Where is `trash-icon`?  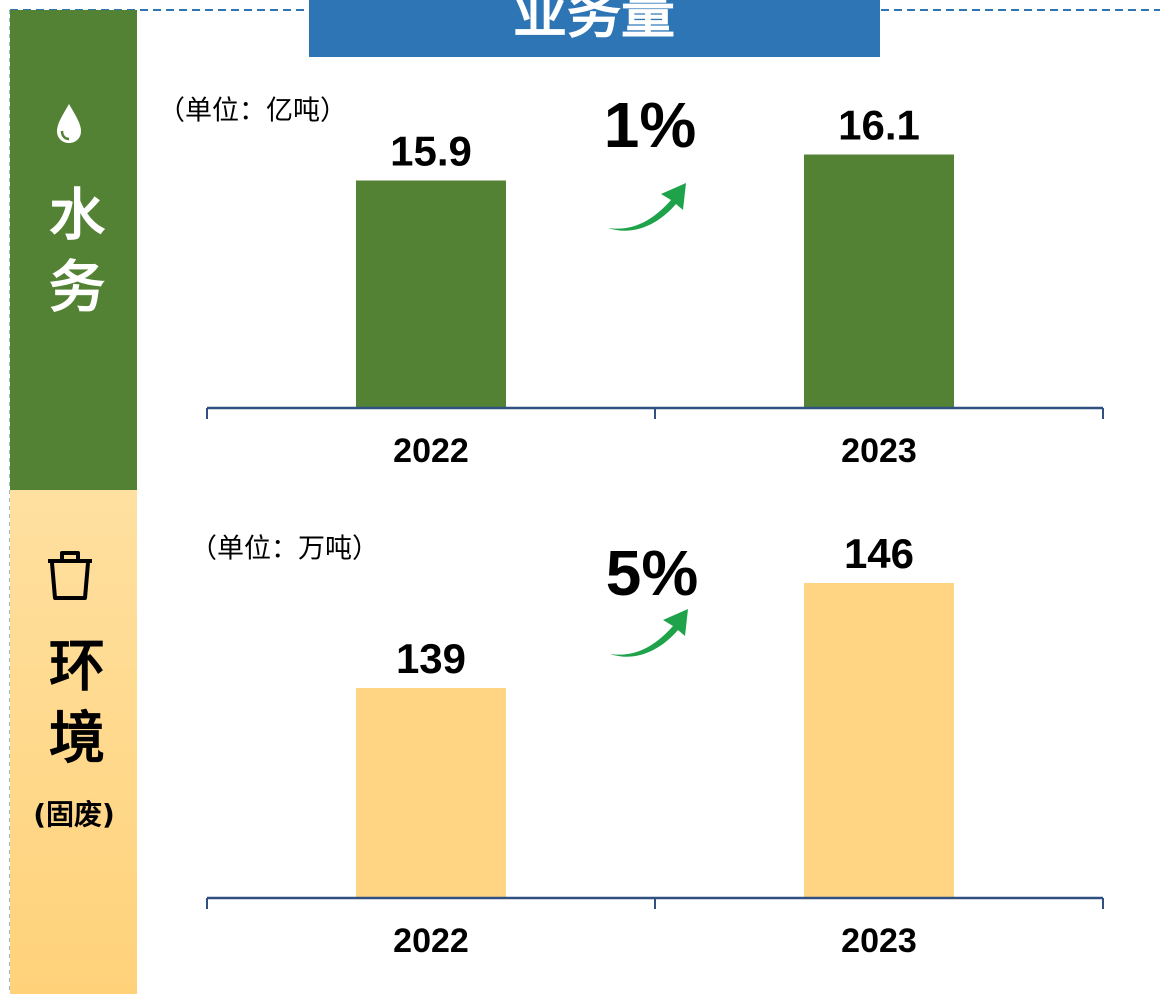
trash-icon is located at coordinates (70, 575).